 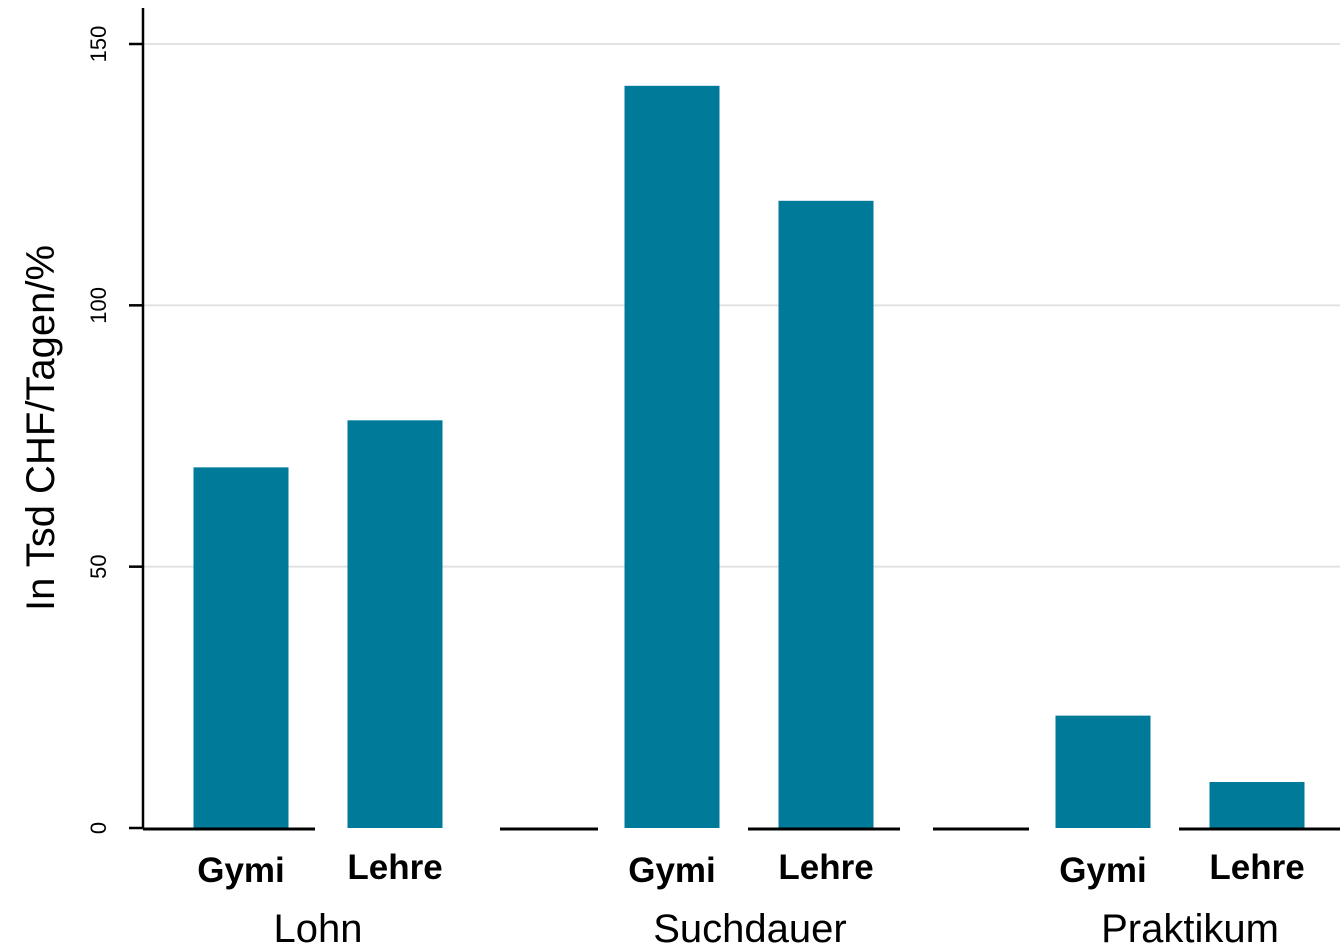 What do you see at coordinates (1190, 928) in the screenshot?
I see `group-label: Praktikum` at bounding box center [1190, 928].